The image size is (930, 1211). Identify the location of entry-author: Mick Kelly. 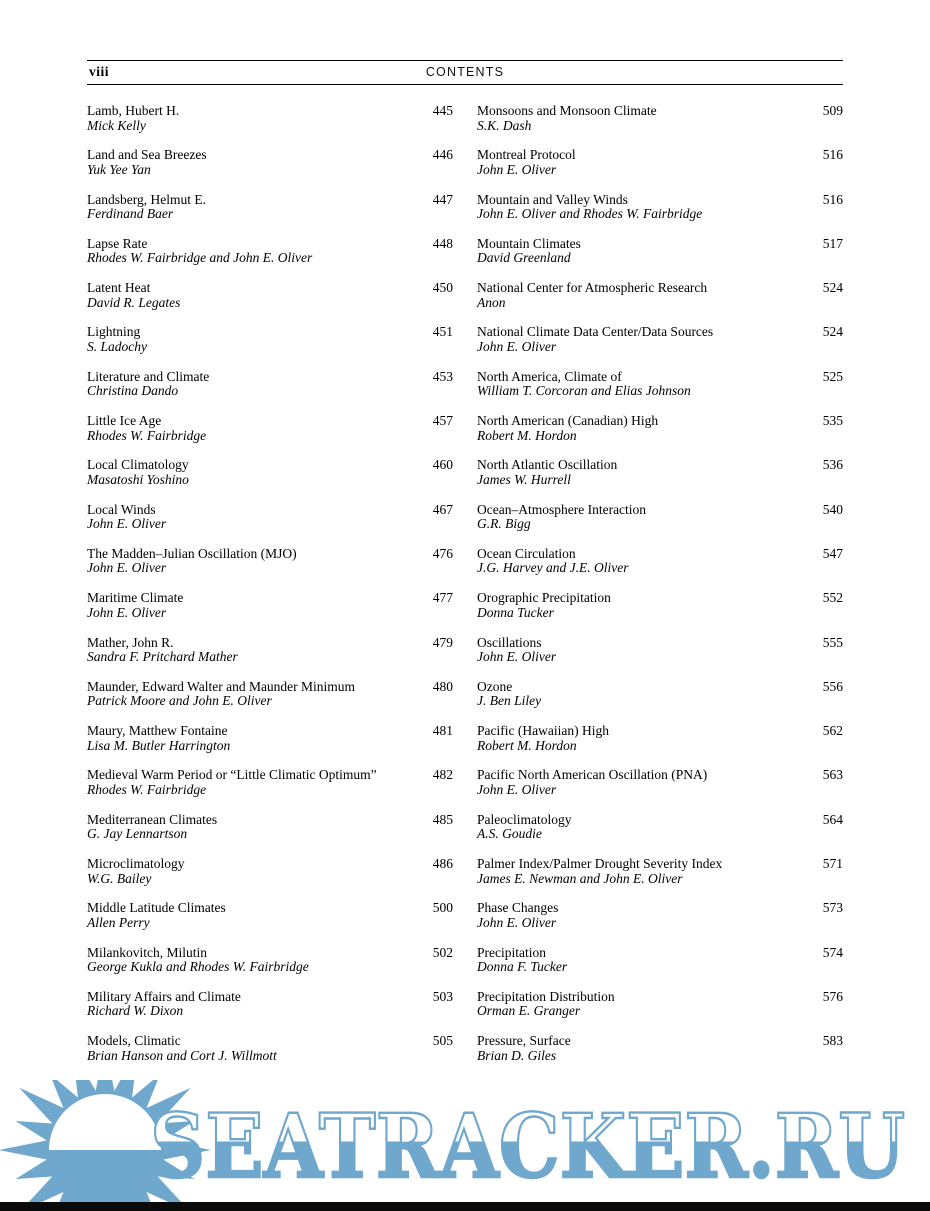
(116, 125).